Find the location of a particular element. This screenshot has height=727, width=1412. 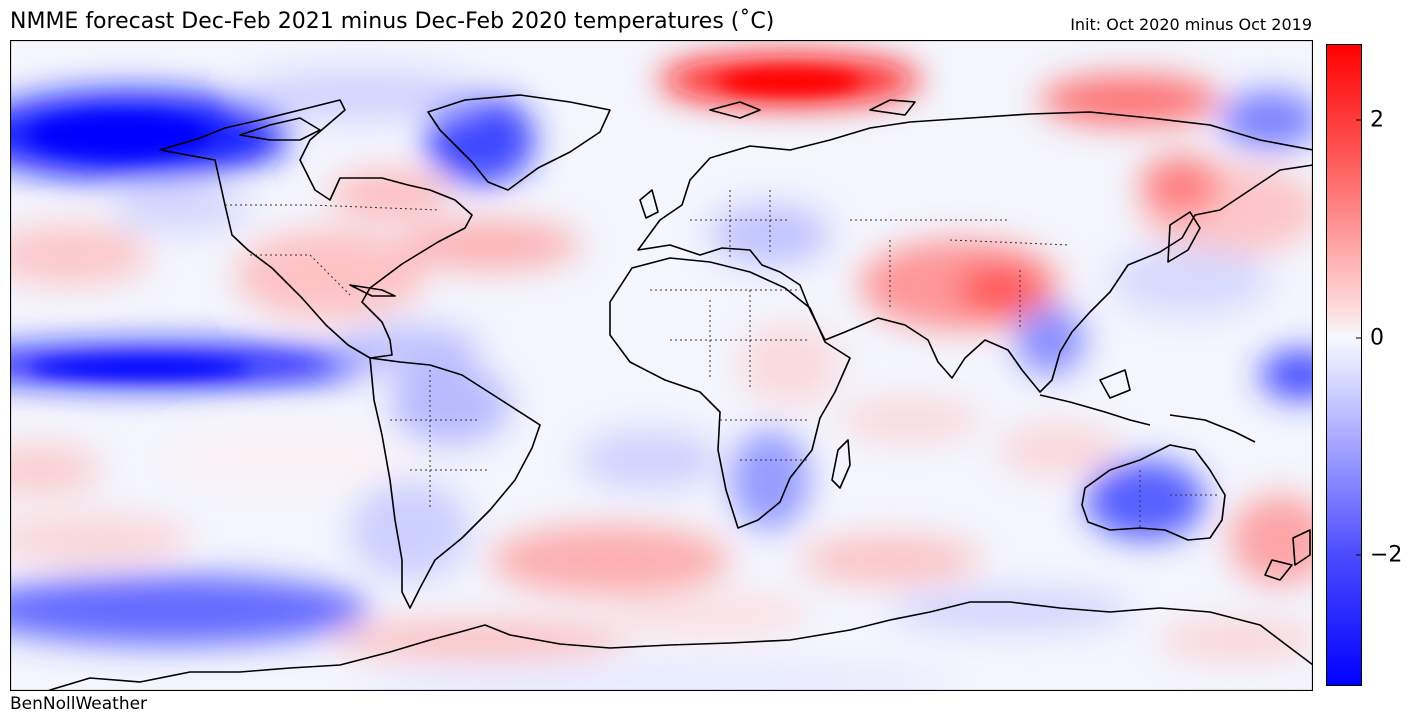

init-subtitle: Init: Oct 2020 minus Oct 2019 is located at coordinates (1191, 24).